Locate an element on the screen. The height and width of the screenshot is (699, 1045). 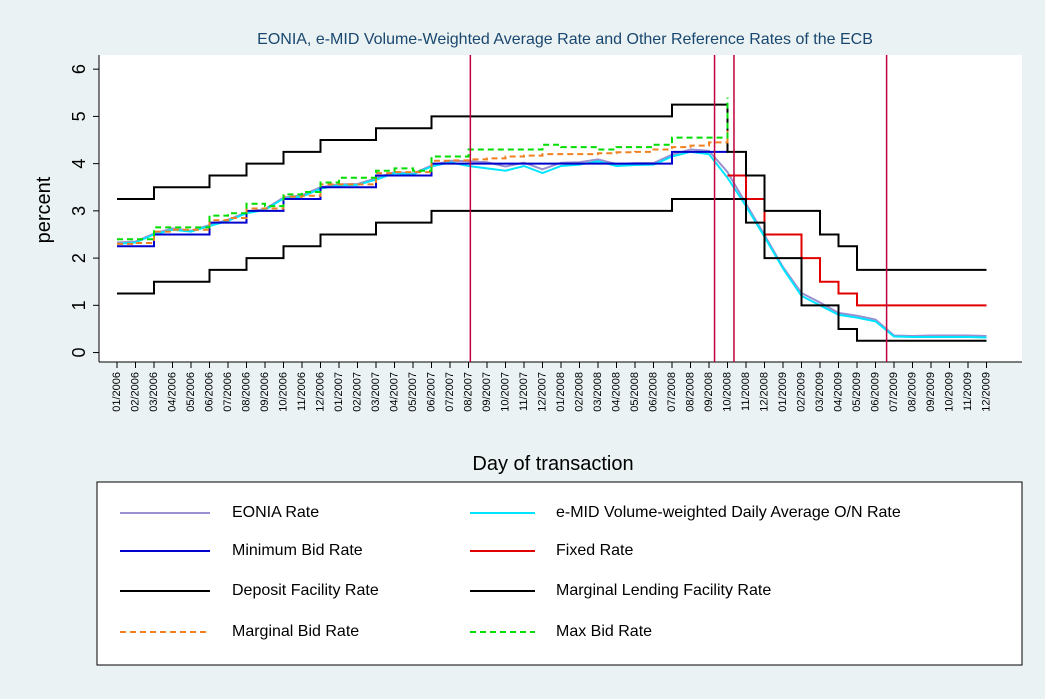
x-tick-label: 10/2009 is located at coordinates (949, 392).